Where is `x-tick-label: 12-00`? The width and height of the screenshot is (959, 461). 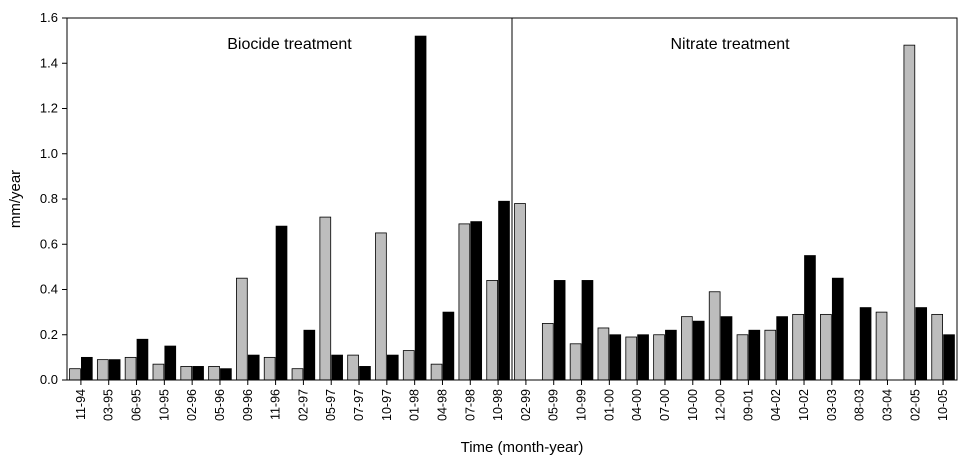 x-tick-label: 12-00 is located at coordinates (721, 405).